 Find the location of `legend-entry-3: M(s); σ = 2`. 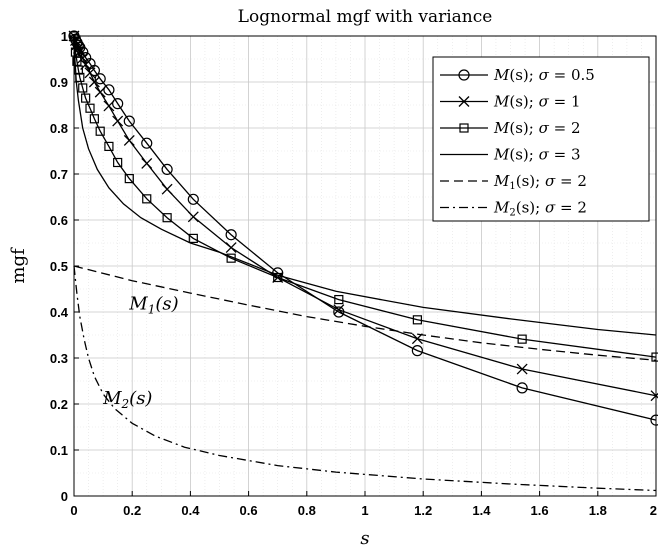

legend-entry-3: M(s); σ = 2 is located at coordinates (510, 128).